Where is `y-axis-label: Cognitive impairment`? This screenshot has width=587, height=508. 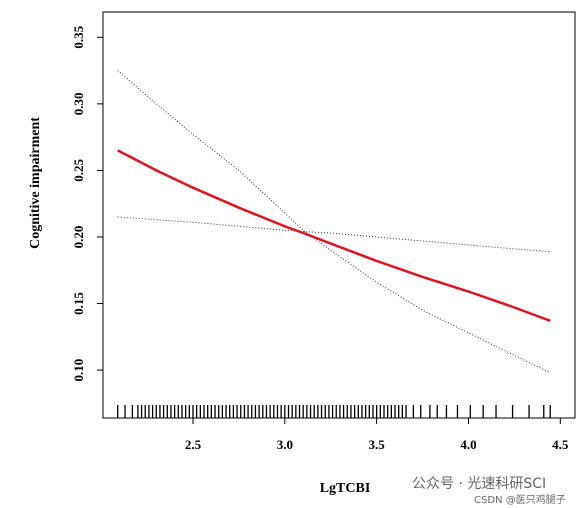
y-axis-label: Cognitive impairment is located at coordinates (35, 183).